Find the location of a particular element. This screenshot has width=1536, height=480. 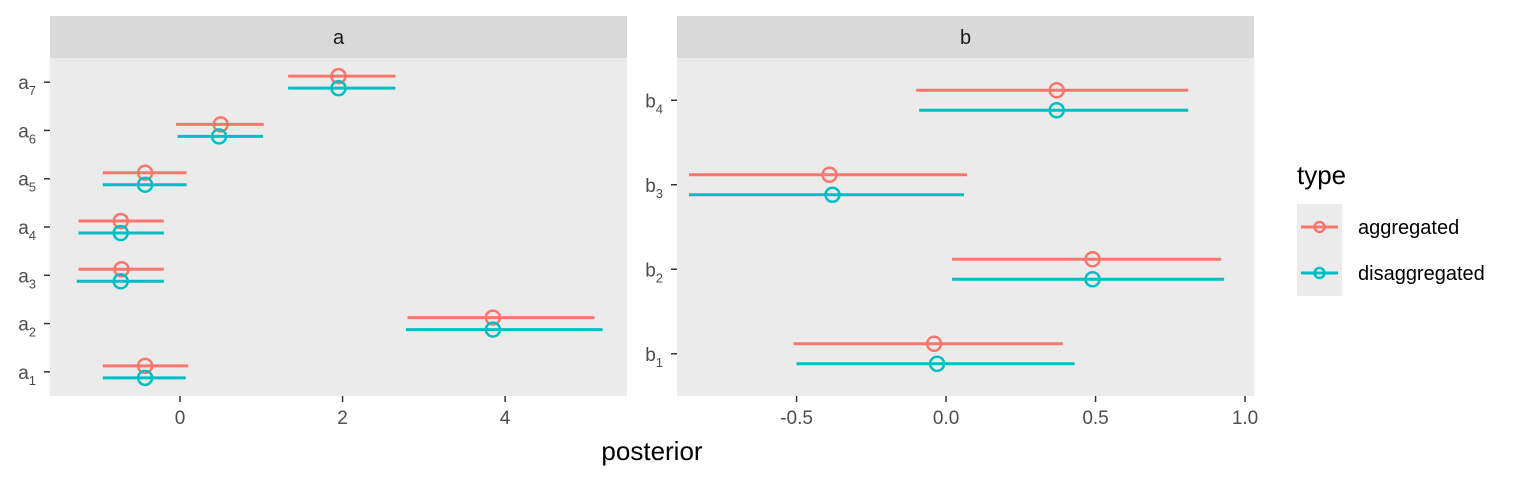

y-tick-label: a1 is located at coordinates (27, 375).